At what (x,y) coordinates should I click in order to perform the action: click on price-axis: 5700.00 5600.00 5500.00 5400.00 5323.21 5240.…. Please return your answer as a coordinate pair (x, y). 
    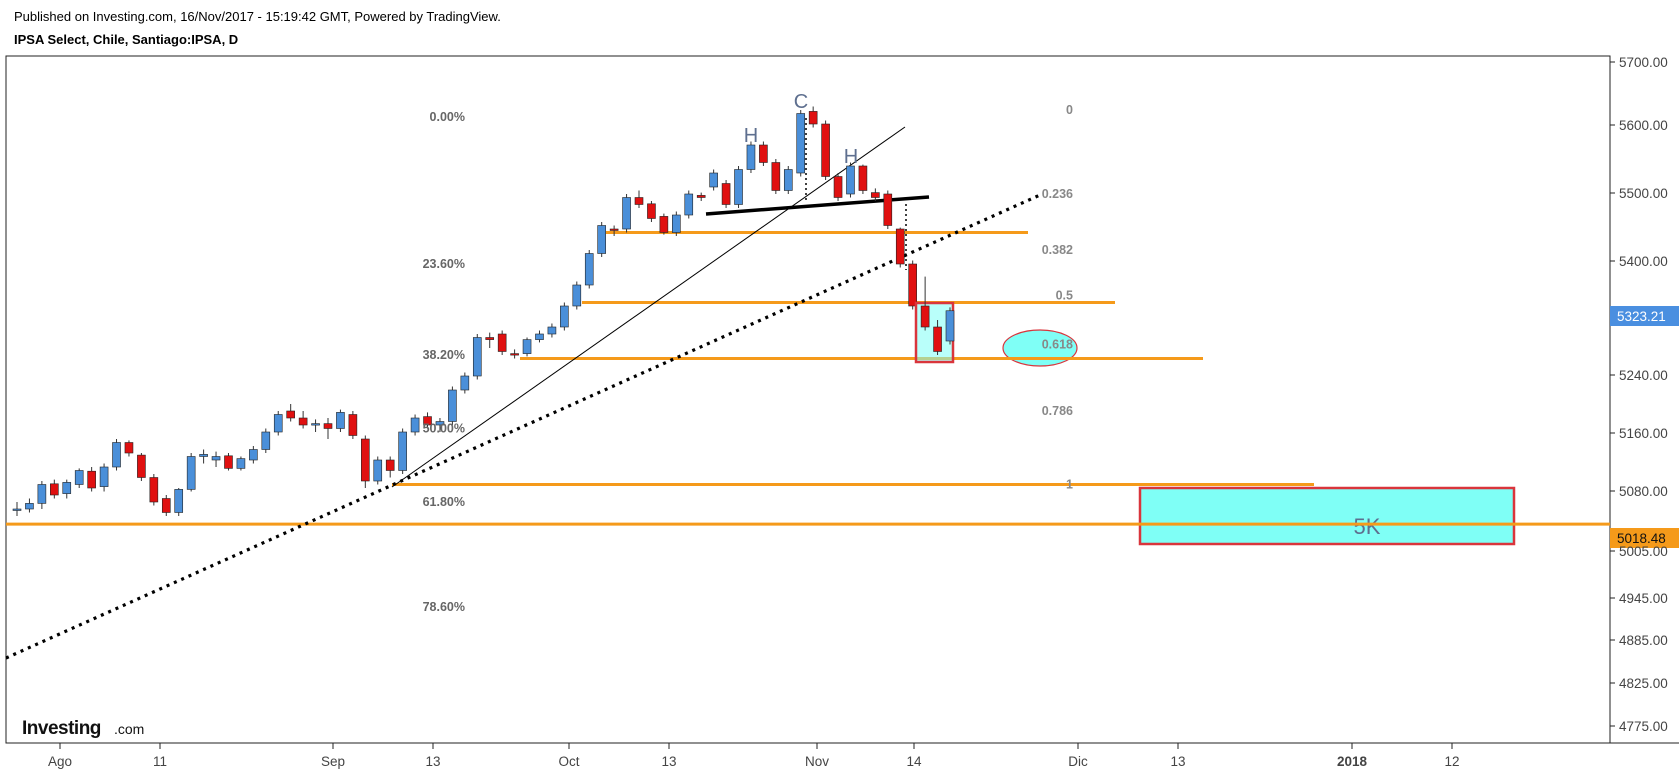
    Looking at the image, I should click on (1644, 394).